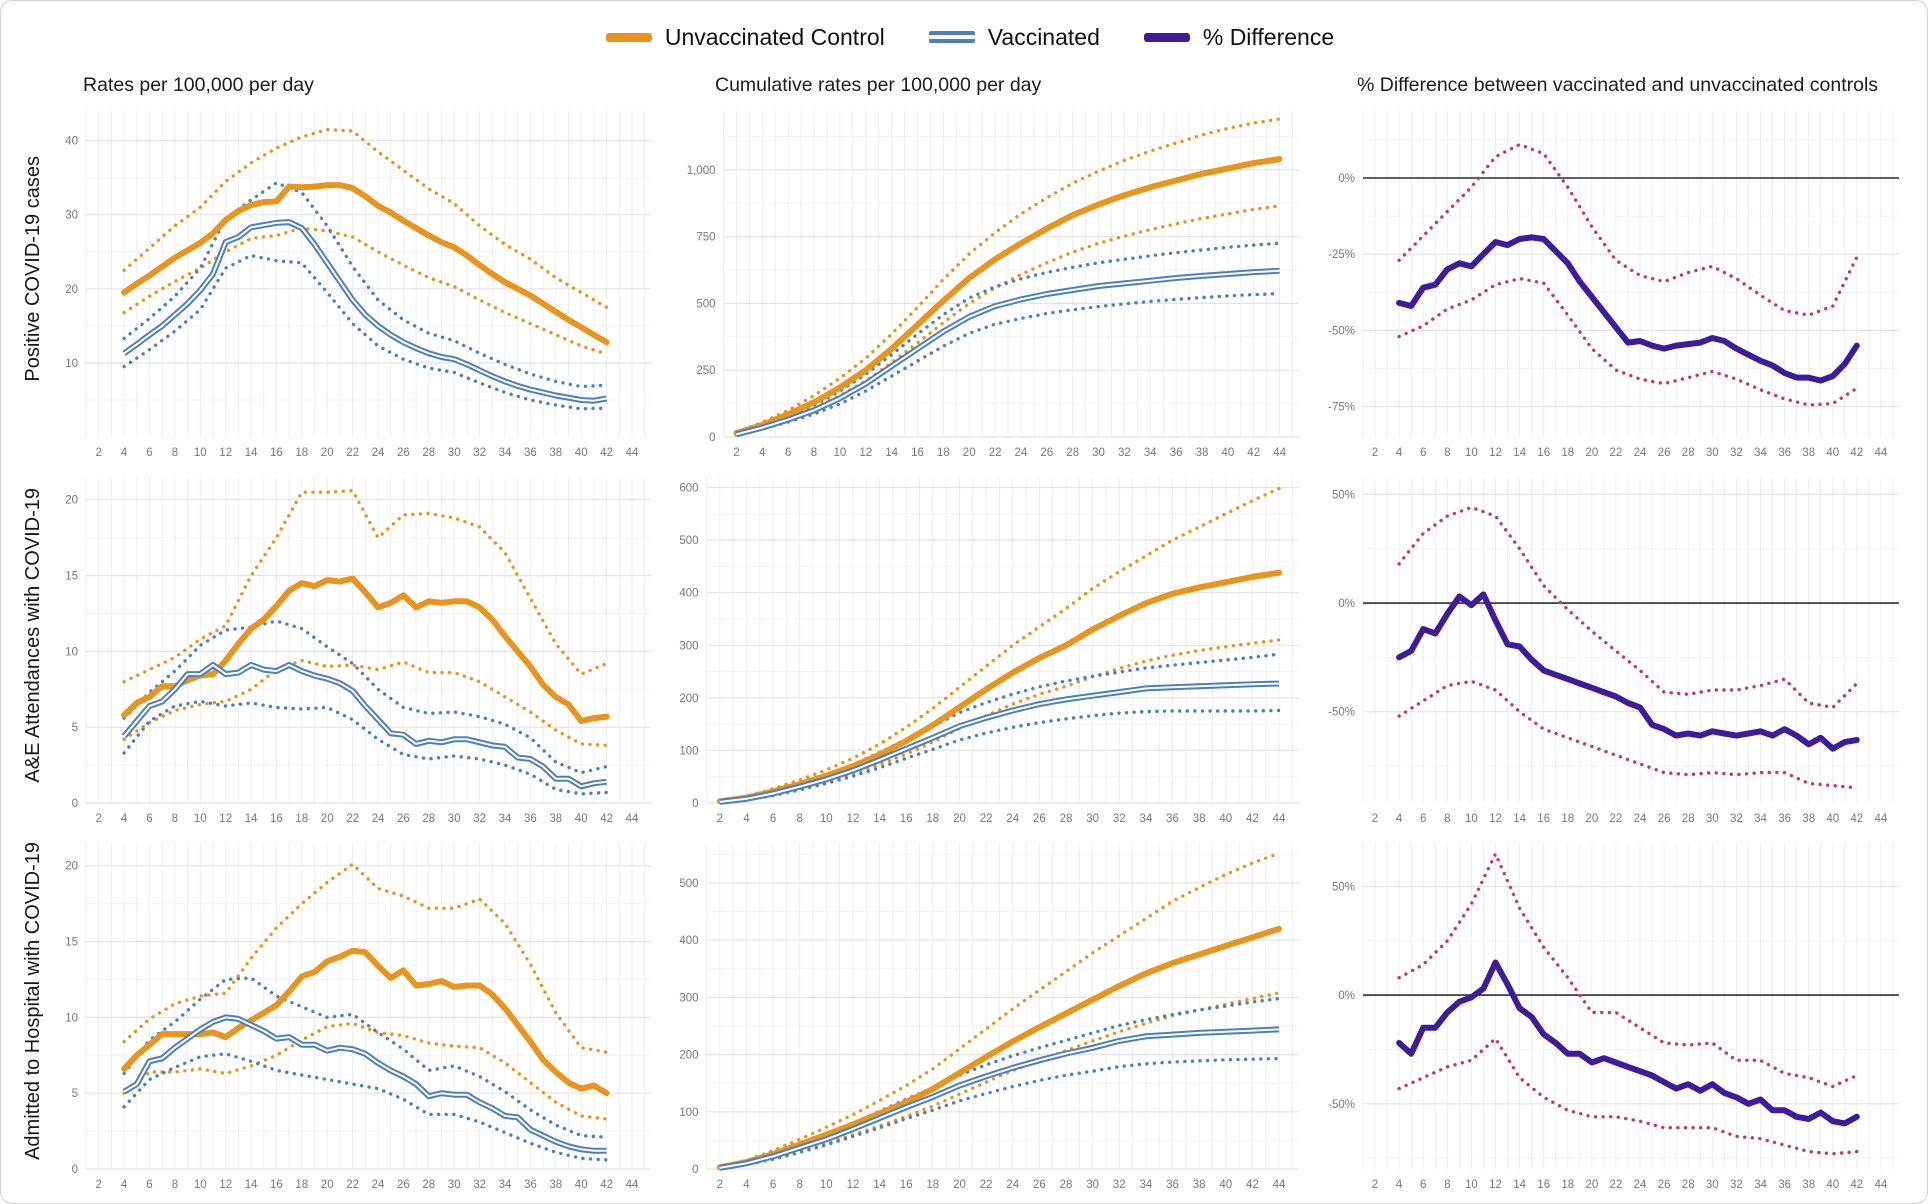 Image resolution: width=1928 pixels, height=1204 pixels. What do you see at coordinates (878, 85) in the screenshot?
I see `column-header-cumulative: Cumulative rates per 100,000 per day` at bounding box center [878, 85].